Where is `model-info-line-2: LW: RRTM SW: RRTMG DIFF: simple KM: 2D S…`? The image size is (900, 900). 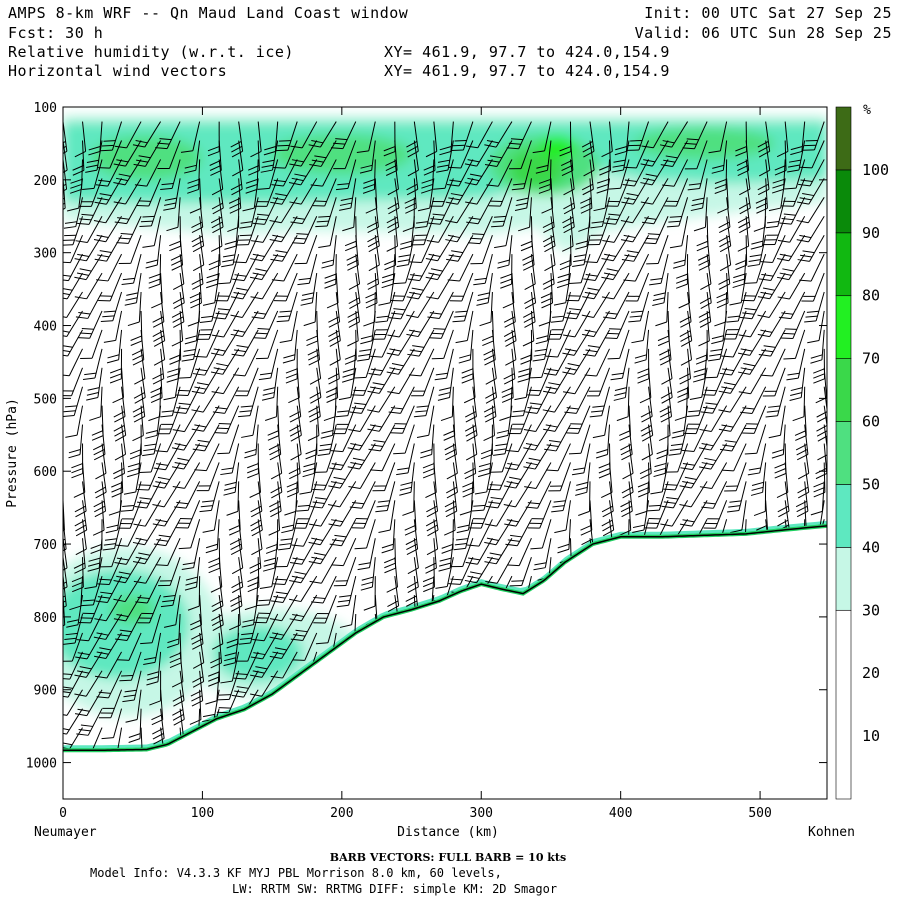
model-info-line-2: LW: RRTM SW: RRTMG DIFF: simple KM: 2D S… is located at coordinates (395, 889).